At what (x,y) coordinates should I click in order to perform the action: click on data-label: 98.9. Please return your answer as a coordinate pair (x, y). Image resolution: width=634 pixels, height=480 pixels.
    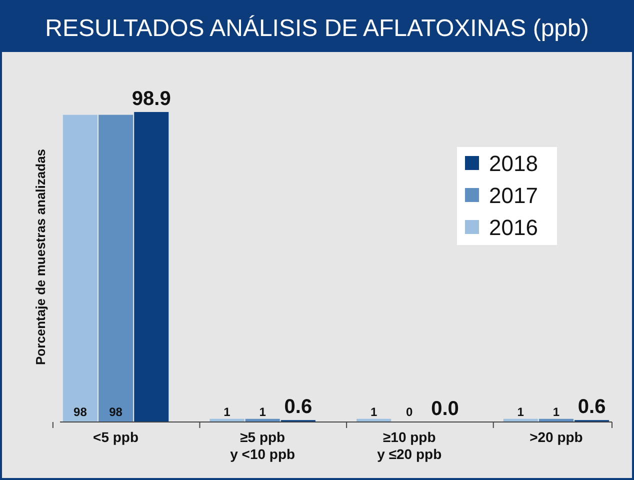
    Looking at the image, I should click on (151, 99).